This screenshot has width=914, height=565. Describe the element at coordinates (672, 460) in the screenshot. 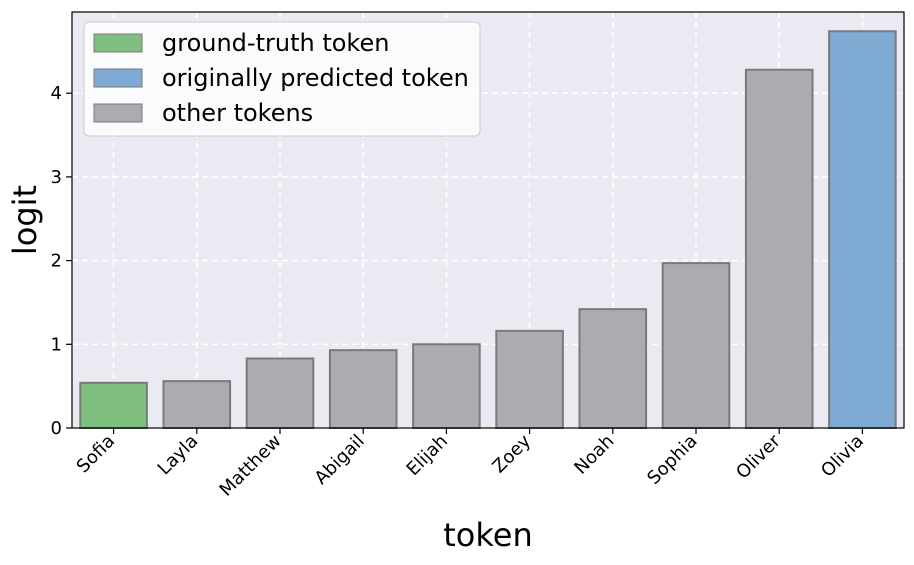

I see `x-tick-label: Sophia` at that location.